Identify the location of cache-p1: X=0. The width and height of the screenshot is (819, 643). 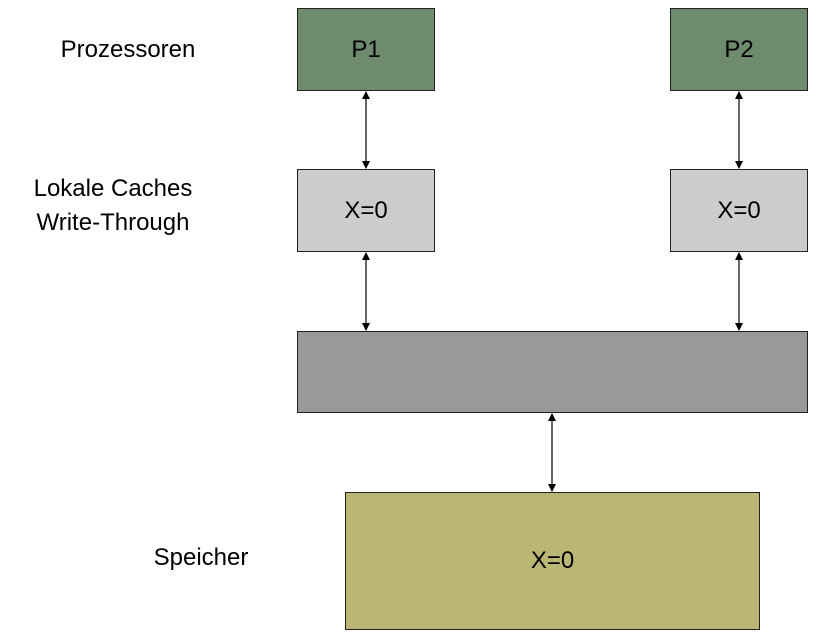
(366, 210).